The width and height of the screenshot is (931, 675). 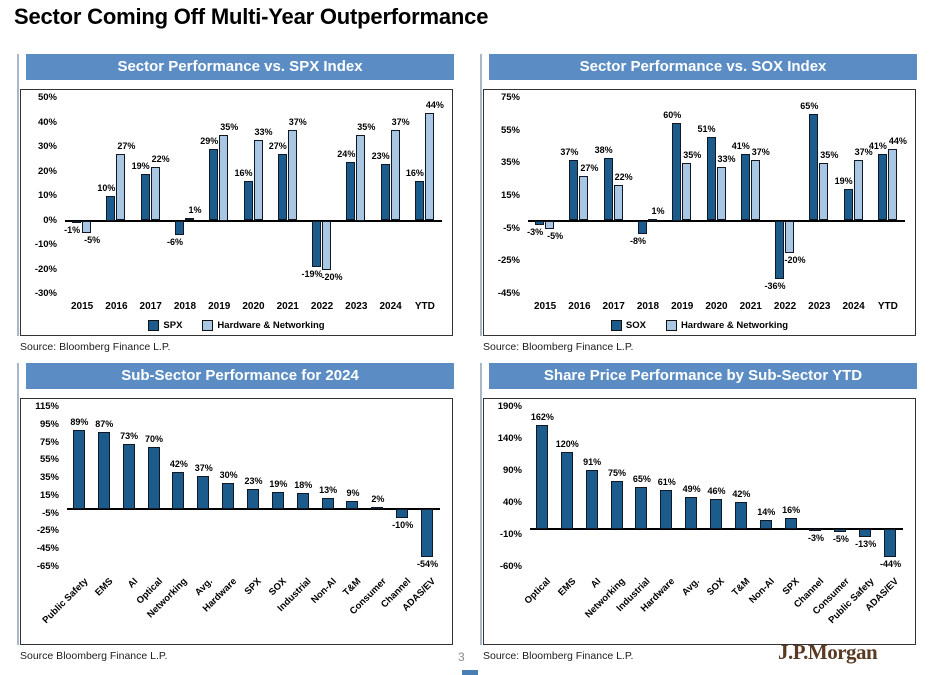 What do you see at coordinates (512, 470) in the screenshot?
I see `y-axis-tick: 90%` at bounding box center [512, 470].